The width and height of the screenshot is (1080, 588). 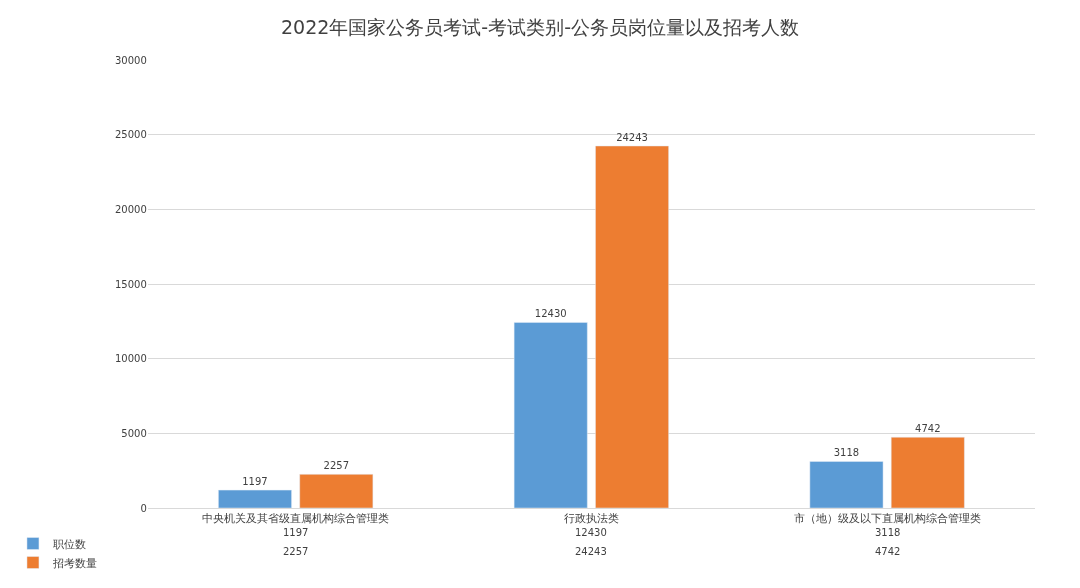 I want to click on data-label: 12430, so click(x=550, y=314).